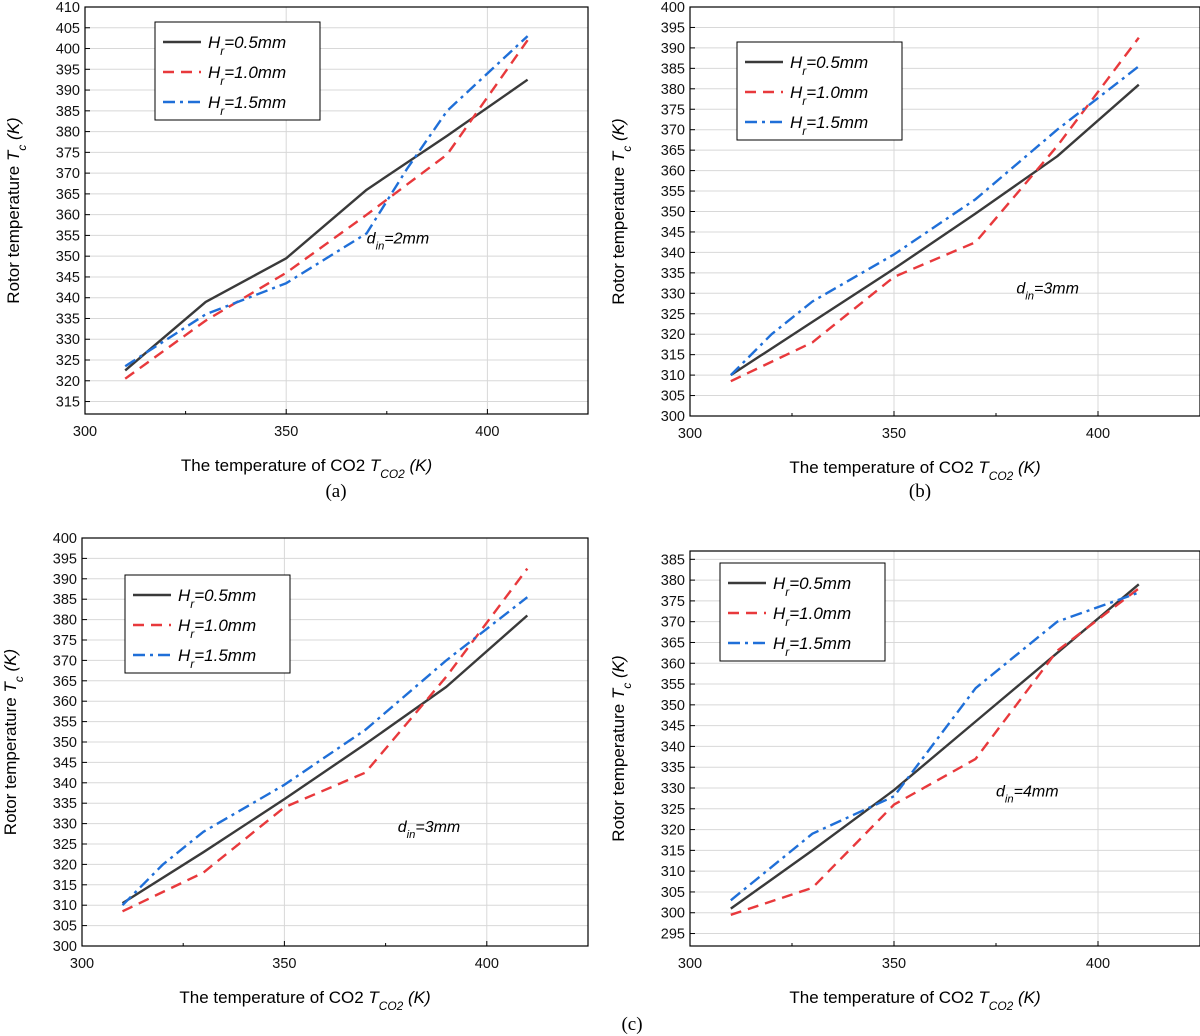 This screenshot has height=1036, width=1200. What do you see at coordinates (335, 491) in the screenshot?
I see `panel-label: (a)` at bounding box center [335, 491].